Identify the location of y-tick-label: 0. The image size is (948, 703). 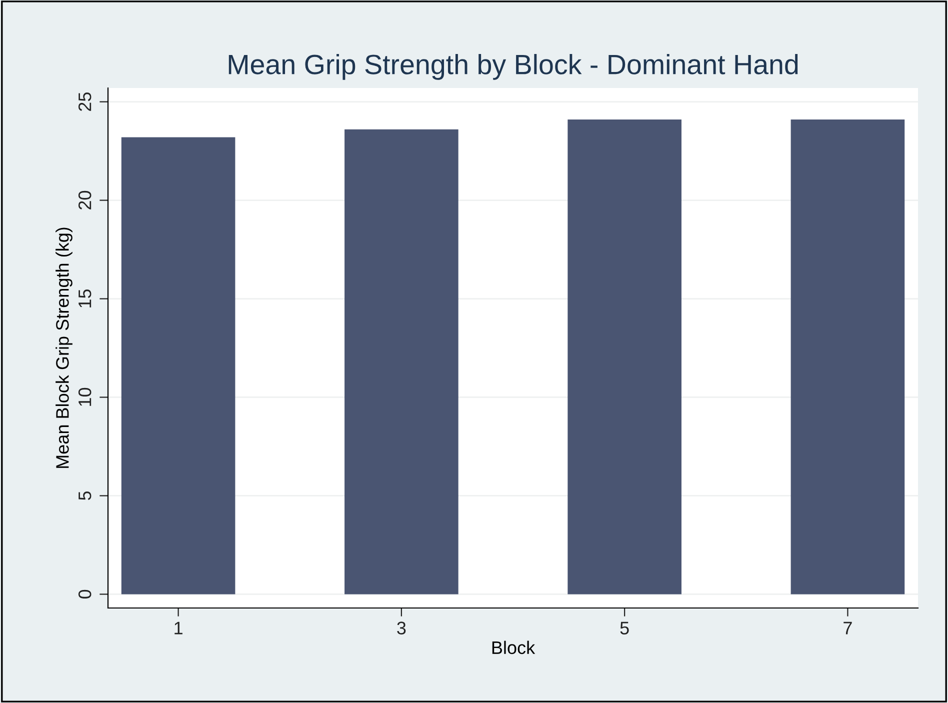
(85, 594).